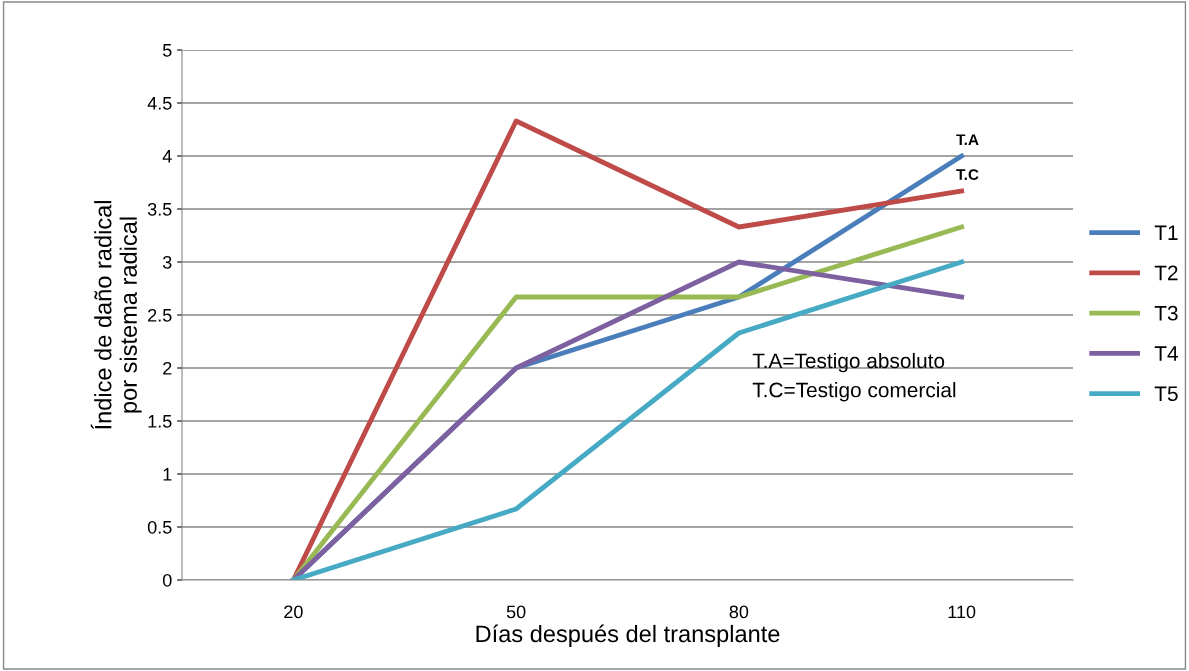  I want to click on y-tick-label: 1, so click(167, 474).